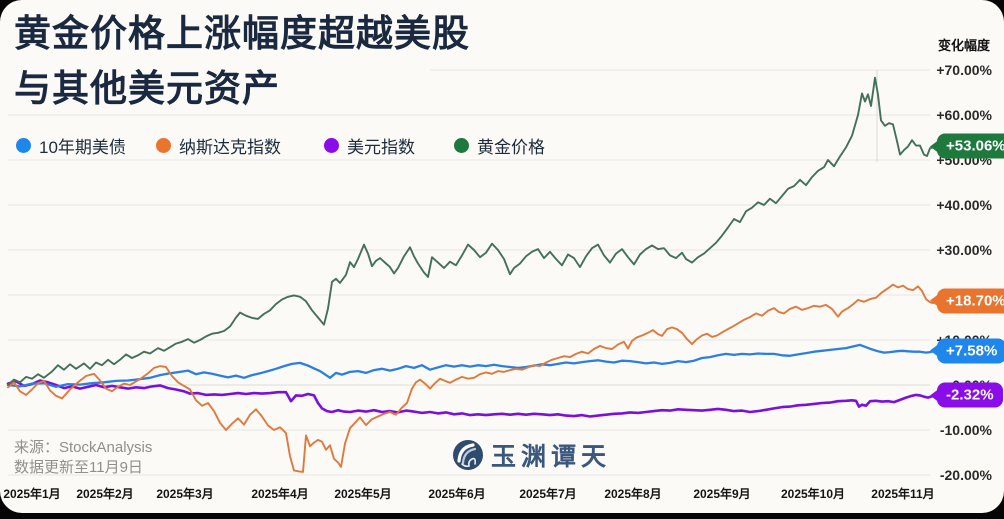  I want to click on x-axis-tick-label: 2025年10月, so click(813, 494).